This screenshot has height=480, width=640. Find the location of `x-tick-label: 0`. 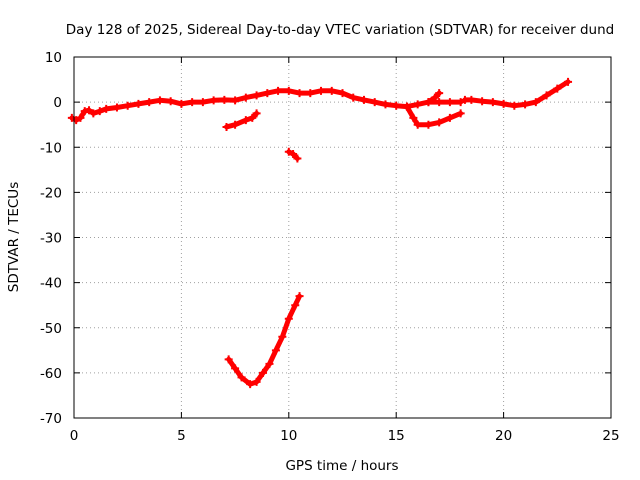

x-tick-label: 0 is located at coordinates (74, 436).